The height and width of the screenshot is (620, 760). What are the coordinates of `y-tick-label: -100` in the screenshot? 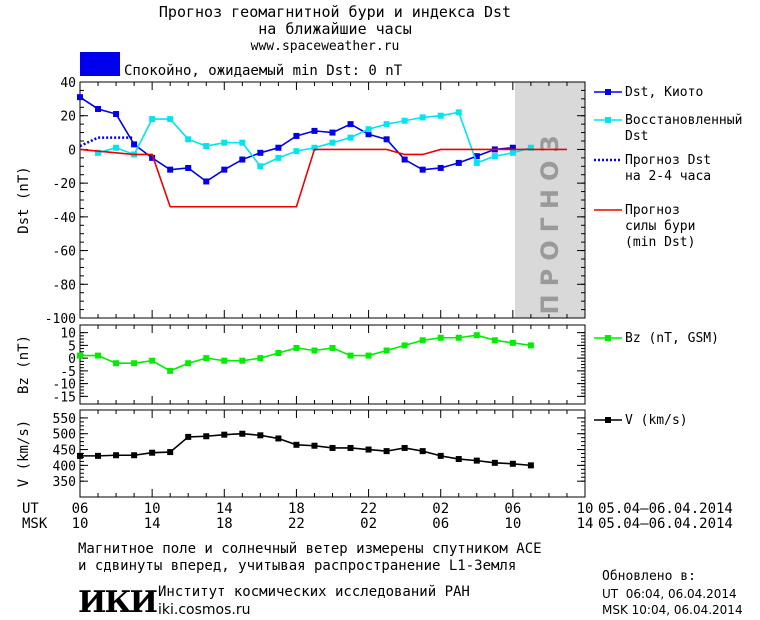 It's located at (60, 319).